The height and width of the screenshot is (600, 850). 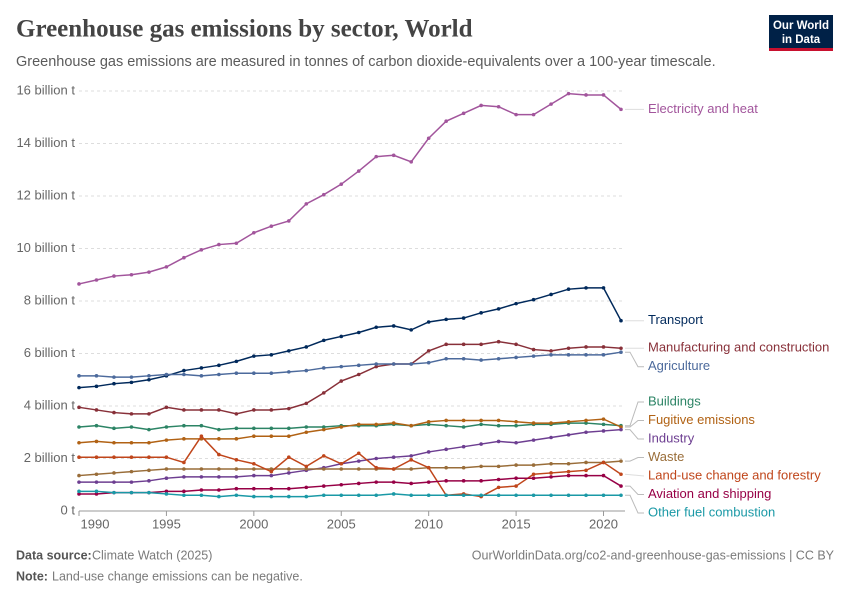 What do you see at coordinates (341, 523) in the screenshot?
I see `x-tick-label: 2005` at bounding box center [341, 523].